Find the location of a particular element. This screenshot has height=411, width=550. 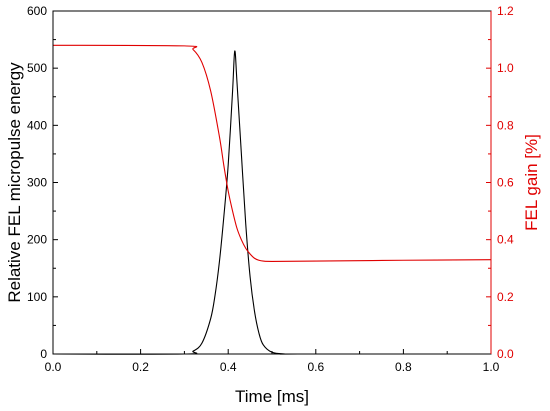

x-tick-label: 1.0 is located at coordinates (491, 367).